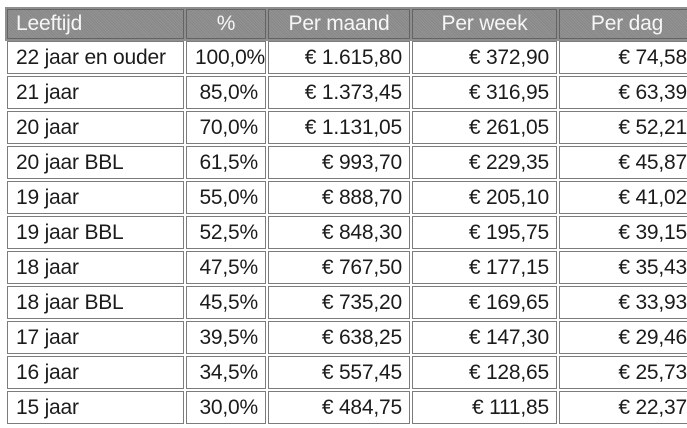 The width and height of the screenshot is (687, 428). Describe the element at coordinates (484, 232) in the screenshot. I see `cell-per-week: € 195,75` at that location.